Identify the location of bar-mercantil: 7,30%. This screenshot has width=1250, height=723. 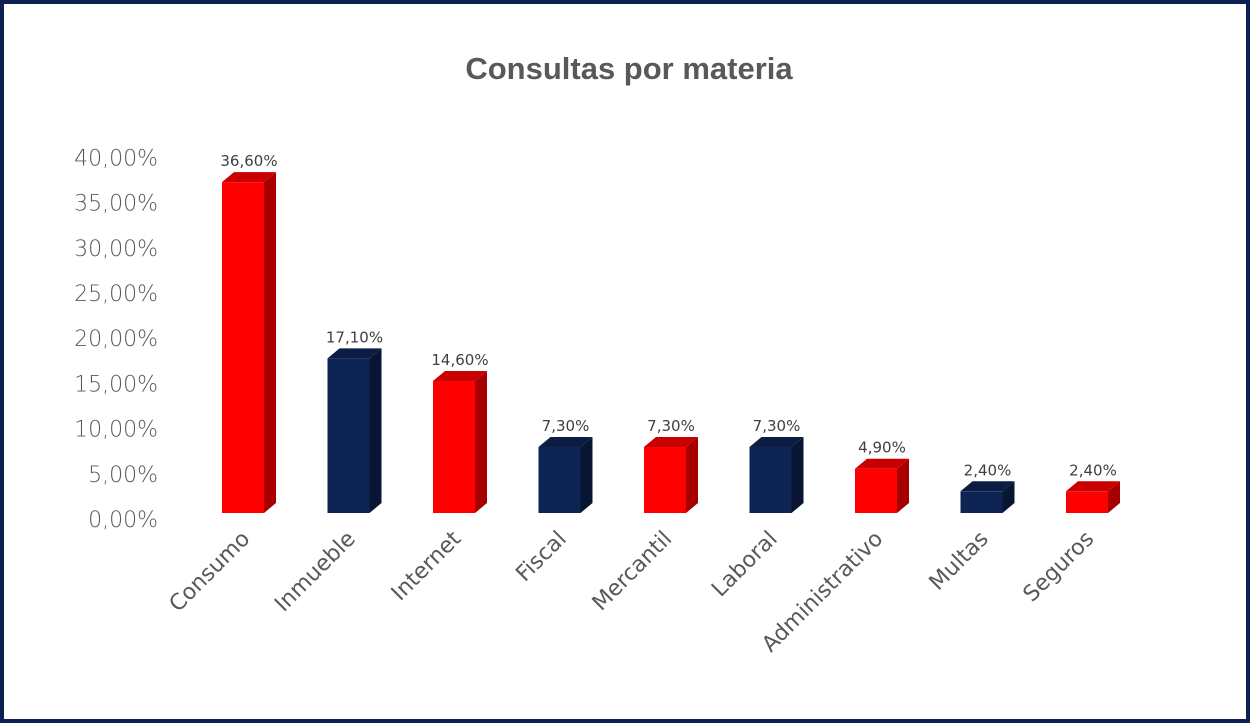
(671, 465).